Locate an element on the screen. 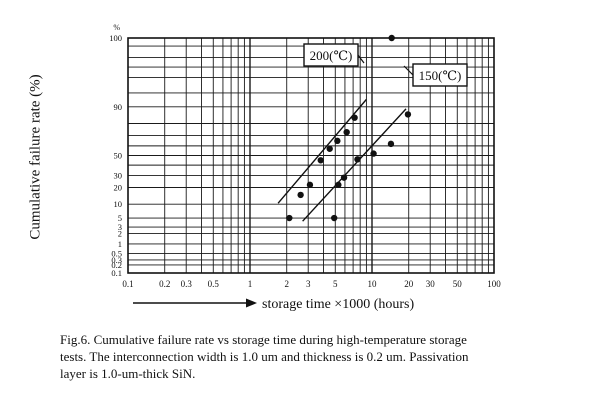 The image size is (597, 418). y-tick-label: 0.5 is located at coordinates (116, 253).